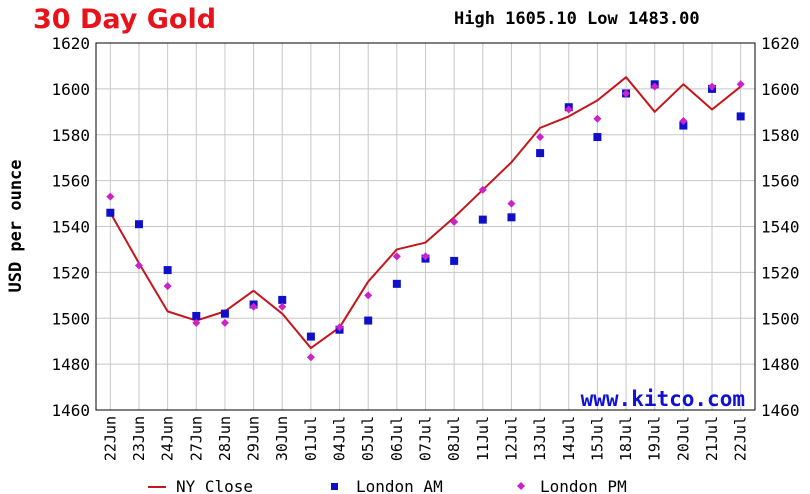 The height and width of the screenshot is (494, 810). What do you see at coordinates (16, 225) in the screenshot?
I see `y-axis-label: USD per ounce` at bounding box center [16, 225].